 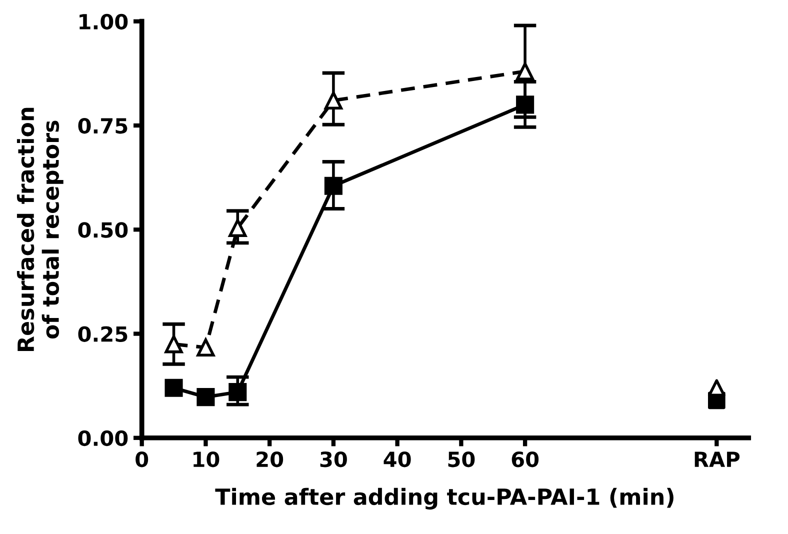 What do you see at coordinates (525, 459) in the screenshot?
I see `x-tick-label: 60` at bounding box center [525, 459].